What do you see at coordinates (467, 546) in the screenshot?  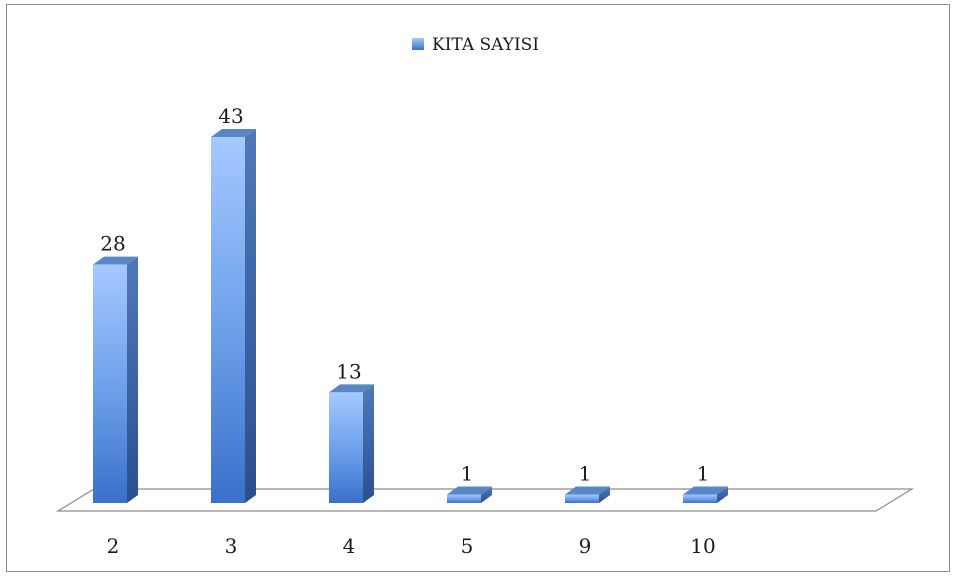 I see `x-tick-5: 5` at bounding box center [467, 546].